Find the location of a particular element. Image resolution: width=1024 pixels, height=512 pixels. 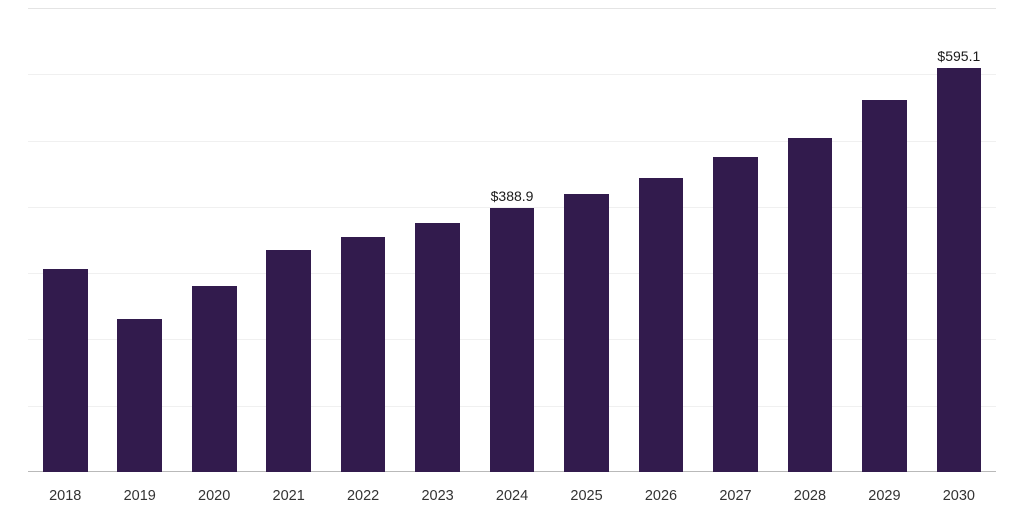

bar-column-2026 is located at coordinates (661, 240).